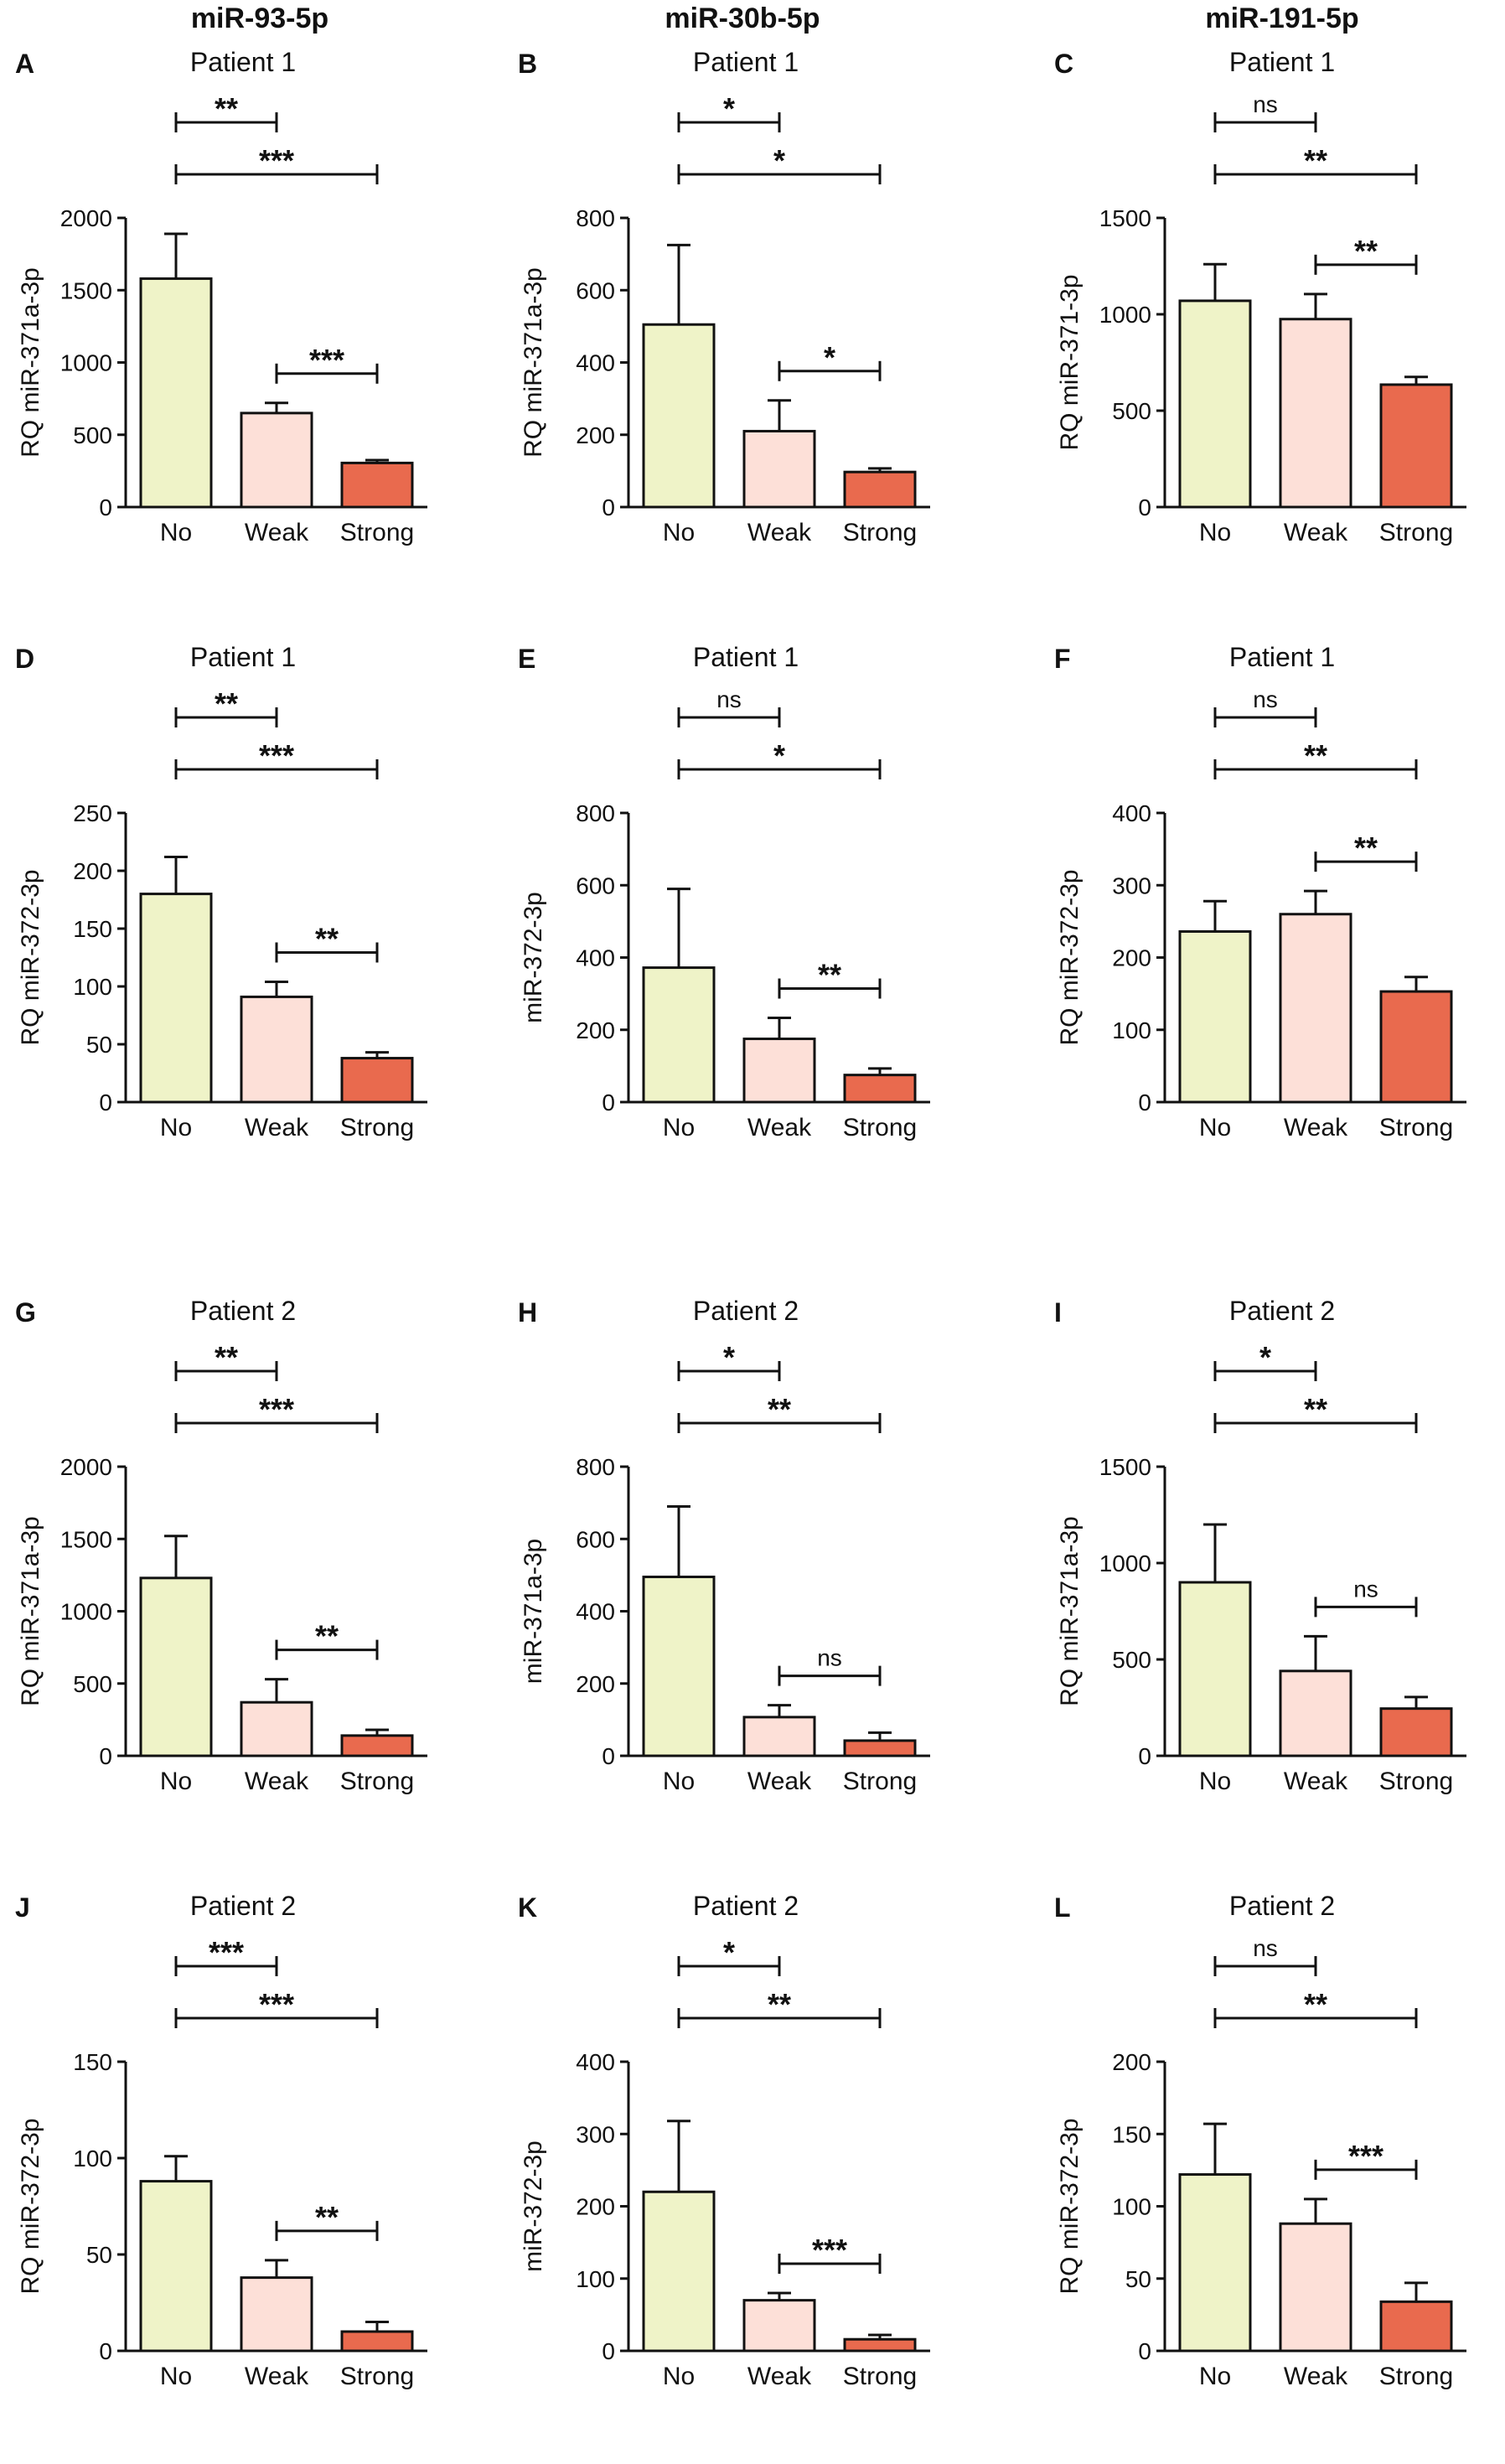 Image resolution: width=1505 pixels, height=2464 pixels. Describe the element at coordinates (528, 1312) in the screenshot. I see `panel-letter: H` at that location.